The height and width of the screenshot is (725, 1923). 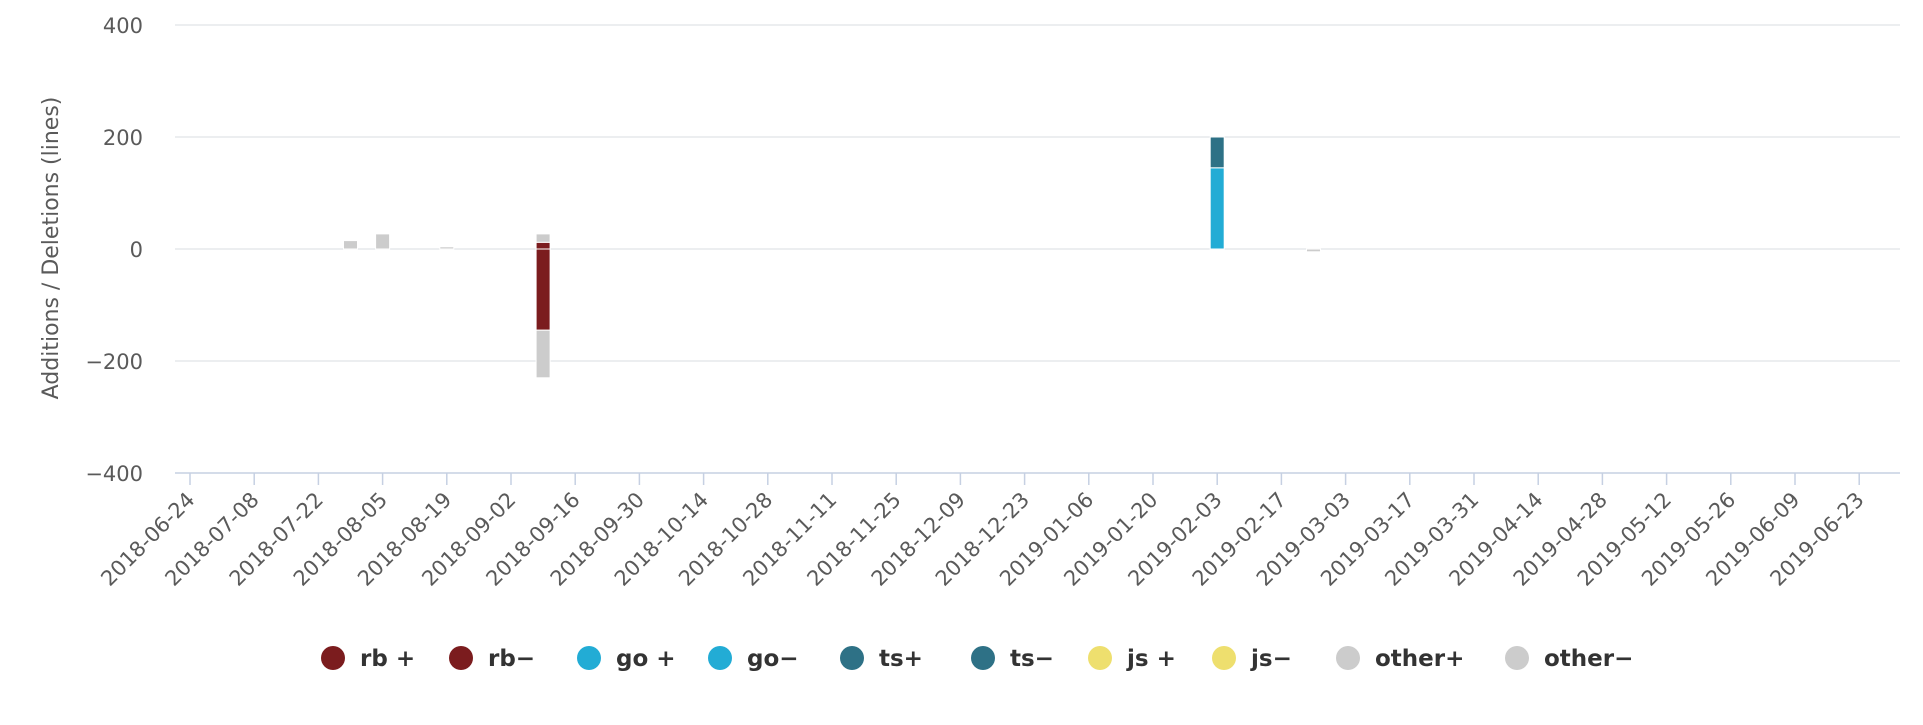 What do you see at coordinates (901, 659) in the screenshot?
I see `legend-label: ts+` at bounding box center [901, 659].